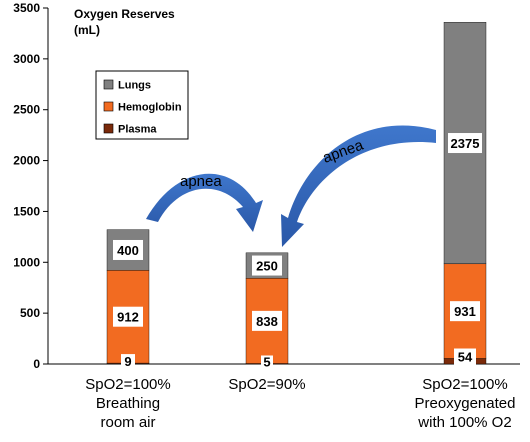 Image resolution: width=530 pixels, height=442 pixels. What do you see at coordinates (26, 8) in the screenshot?
I see `y-tick-label: 3500` at bounding box center [26, 8].